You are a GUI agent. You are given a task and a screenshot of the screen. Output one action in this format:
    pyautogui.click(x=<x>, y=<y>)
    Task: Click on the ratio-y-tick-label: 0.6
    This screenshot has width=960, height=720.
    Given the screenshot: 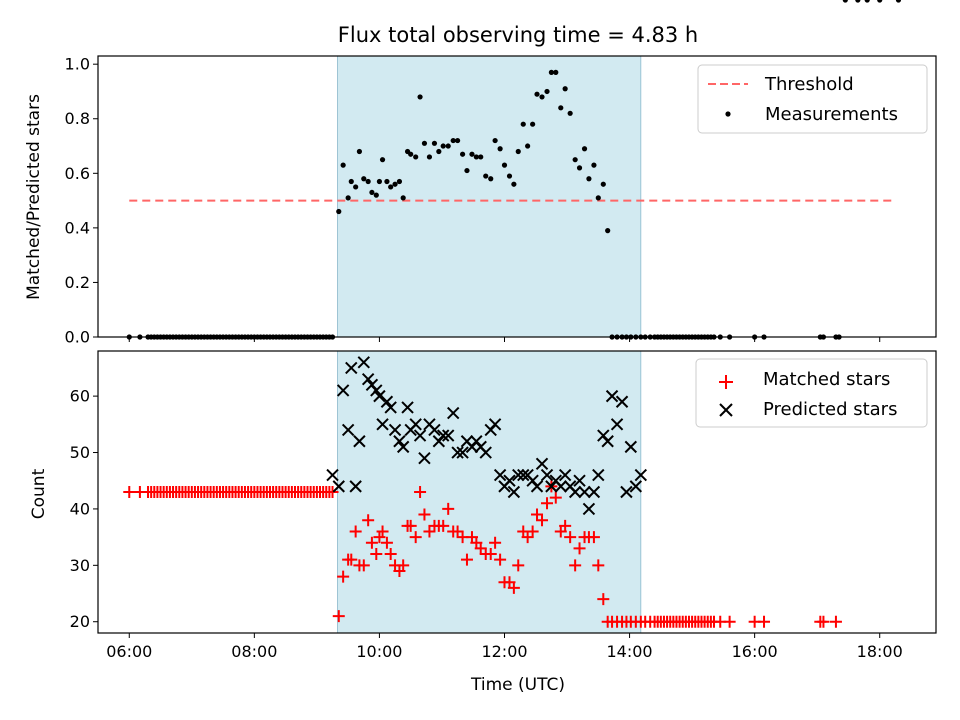 What is the action you would take?
    pyautogui.click(x=77, y=173)
    